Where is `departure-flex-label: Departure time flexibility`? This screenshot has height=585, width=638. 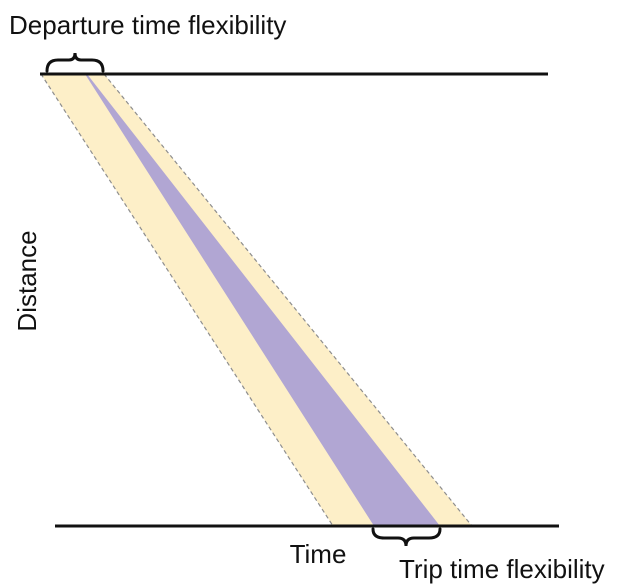 departure-flex-label: Departure time flexibility is located at coordinates (147, 25).